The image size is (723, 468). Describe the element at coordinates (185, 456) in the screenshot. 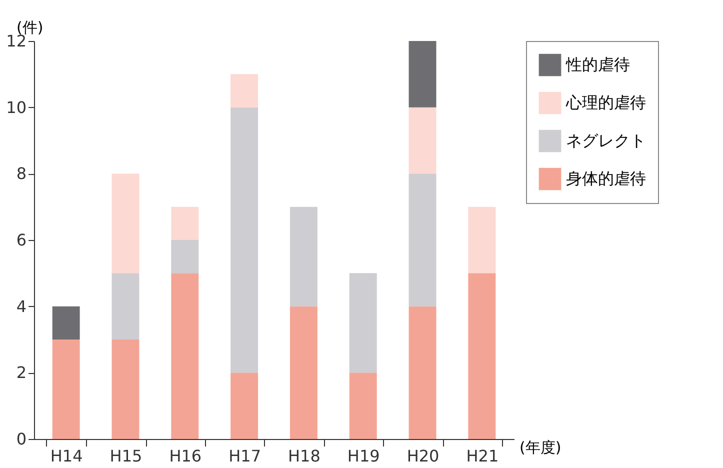

I see `x-tick-label: H16` at that location.